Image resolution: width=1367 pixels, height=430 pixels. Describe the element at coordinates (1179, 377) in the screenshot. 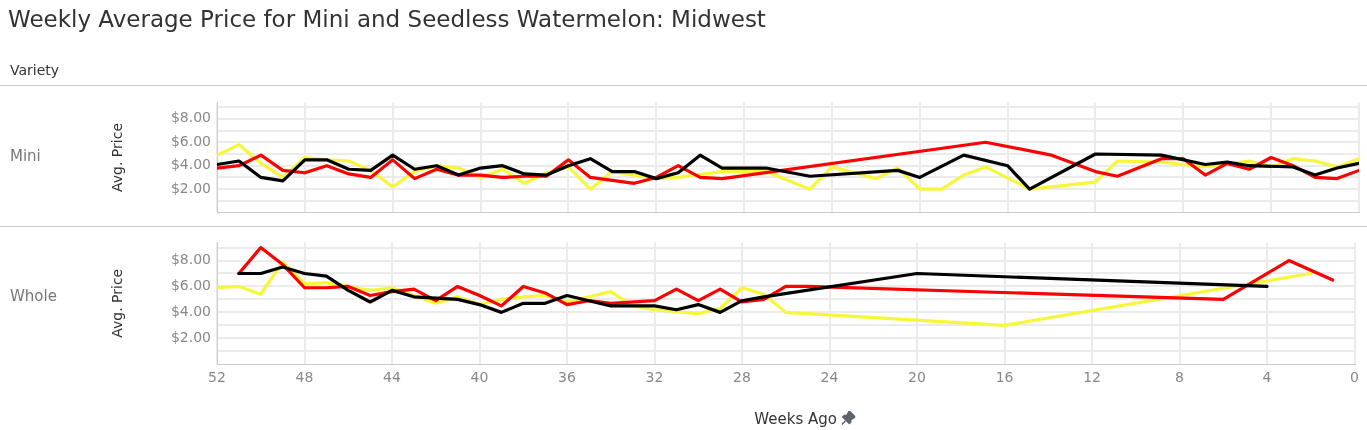

I see `x-tick-label: 8` at that location.